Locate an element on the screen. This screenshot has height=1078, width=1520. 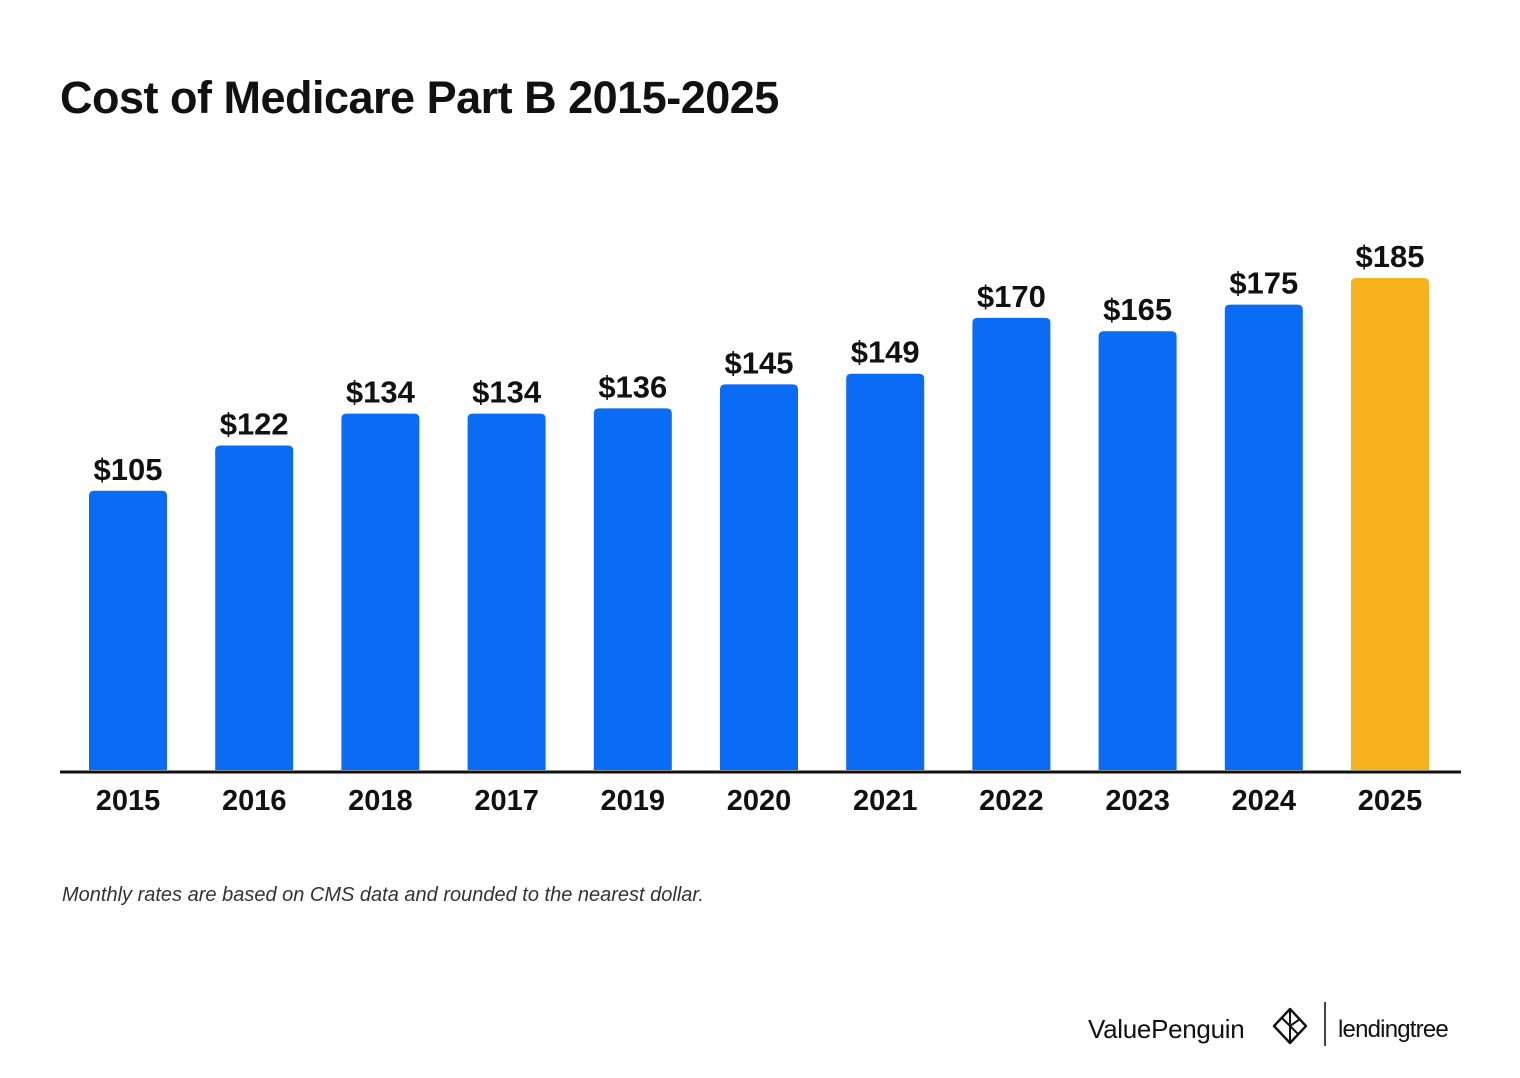
bar-2023 is located at coordinates (1137, 550).